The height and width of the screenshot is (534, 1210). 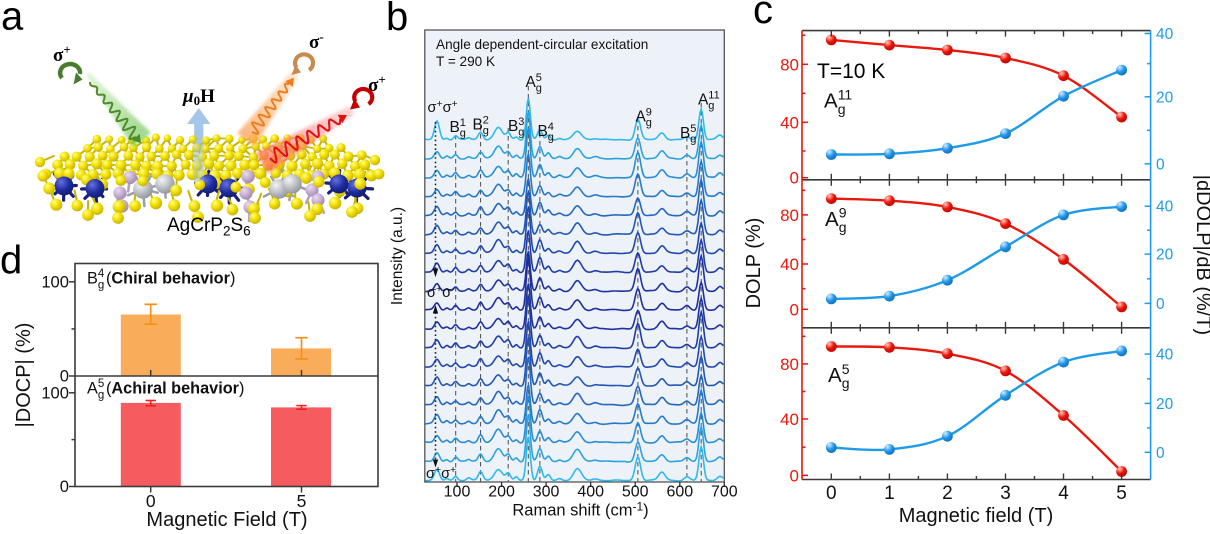 I want to click on svg-text: Intensity (a.u.), so click(x=397, y=256).